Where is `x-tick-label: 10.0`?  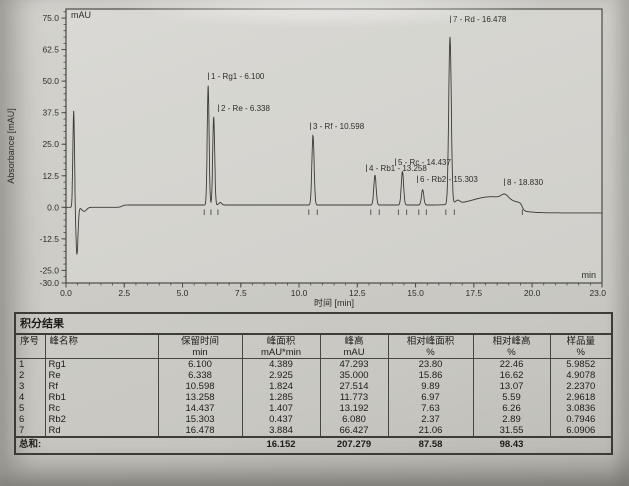 x-tick-label: 10.0 is located at coordinates (299, 293).